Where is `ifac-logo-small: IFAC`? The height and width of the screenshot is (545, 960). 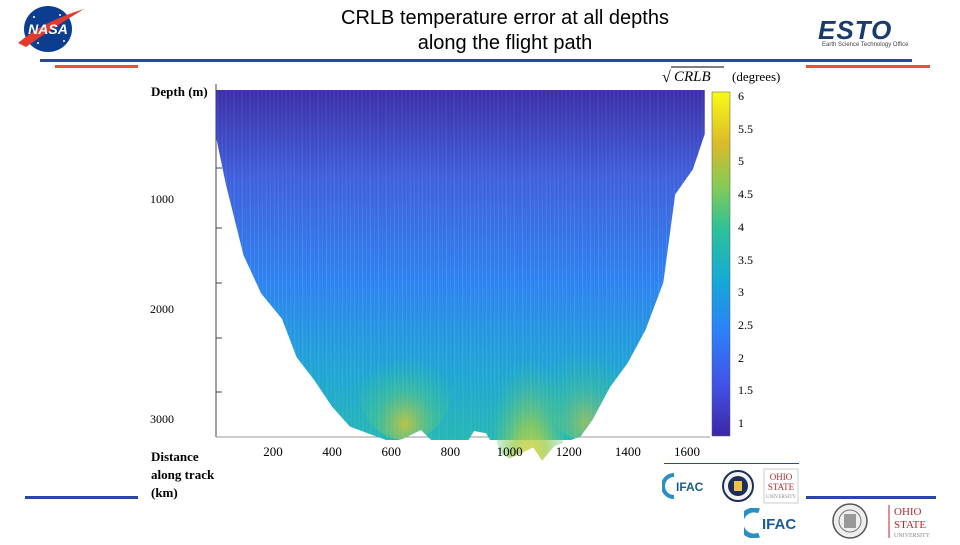 ifac-logo-small: IFAC is located at coordinates (686, 486).